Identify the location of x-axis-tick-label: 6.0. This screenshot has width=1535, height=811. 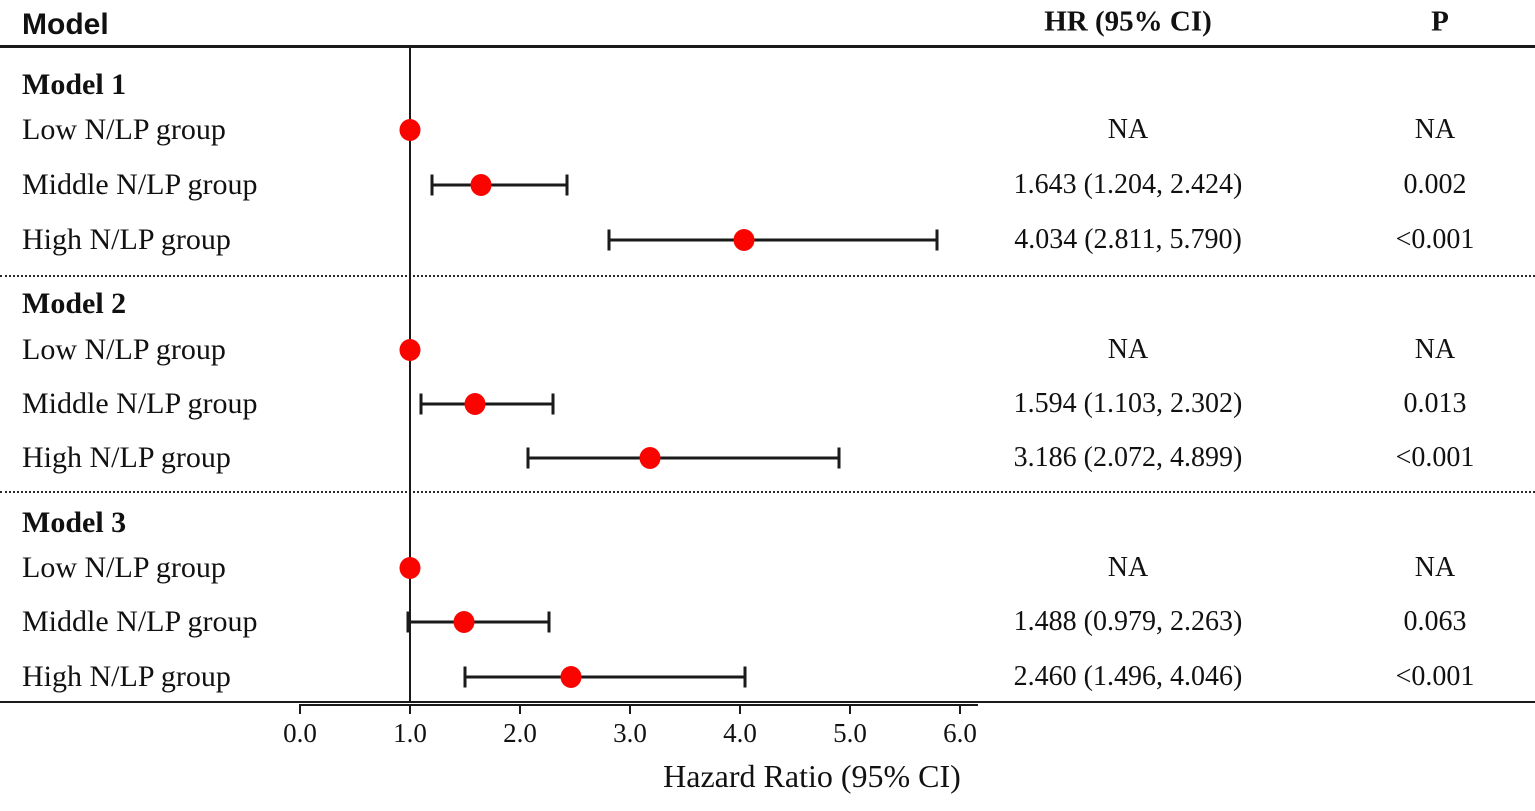
(960, 733).